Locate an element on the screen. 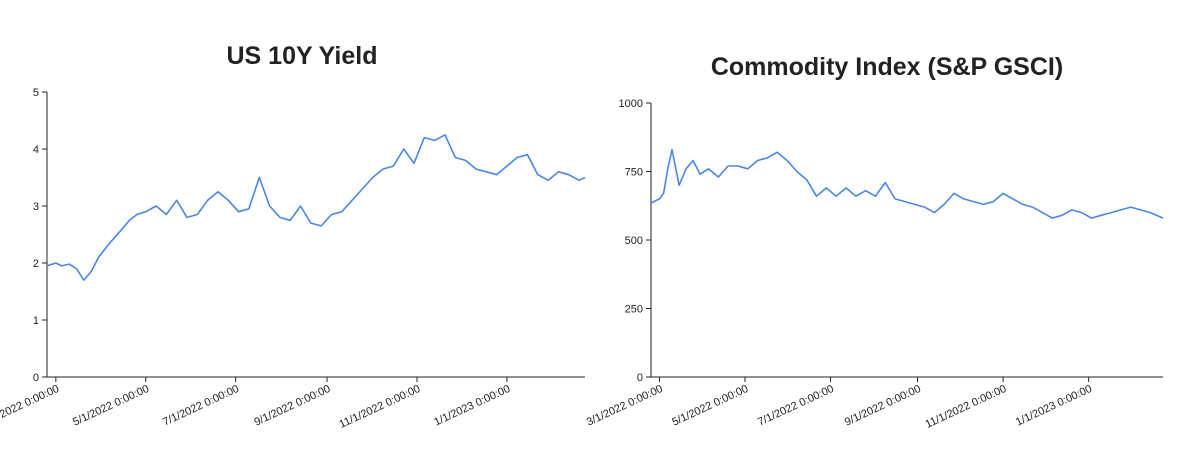 The width and height of the screenshot is (1191, 455). y-tick-label: 500 is located at coordinates (634, 241).